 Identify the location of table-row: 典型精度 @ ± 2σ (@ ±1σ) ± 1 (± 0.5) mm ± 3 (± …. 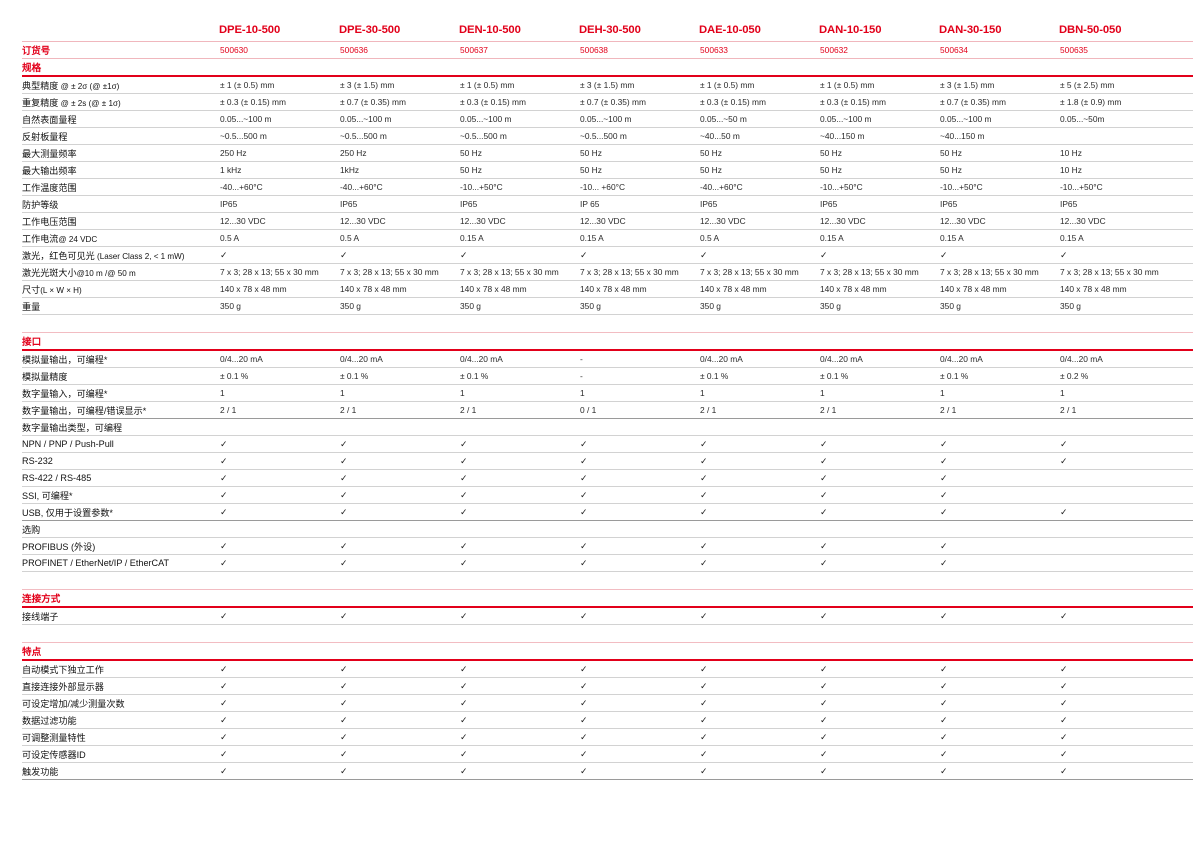
(607, 85).